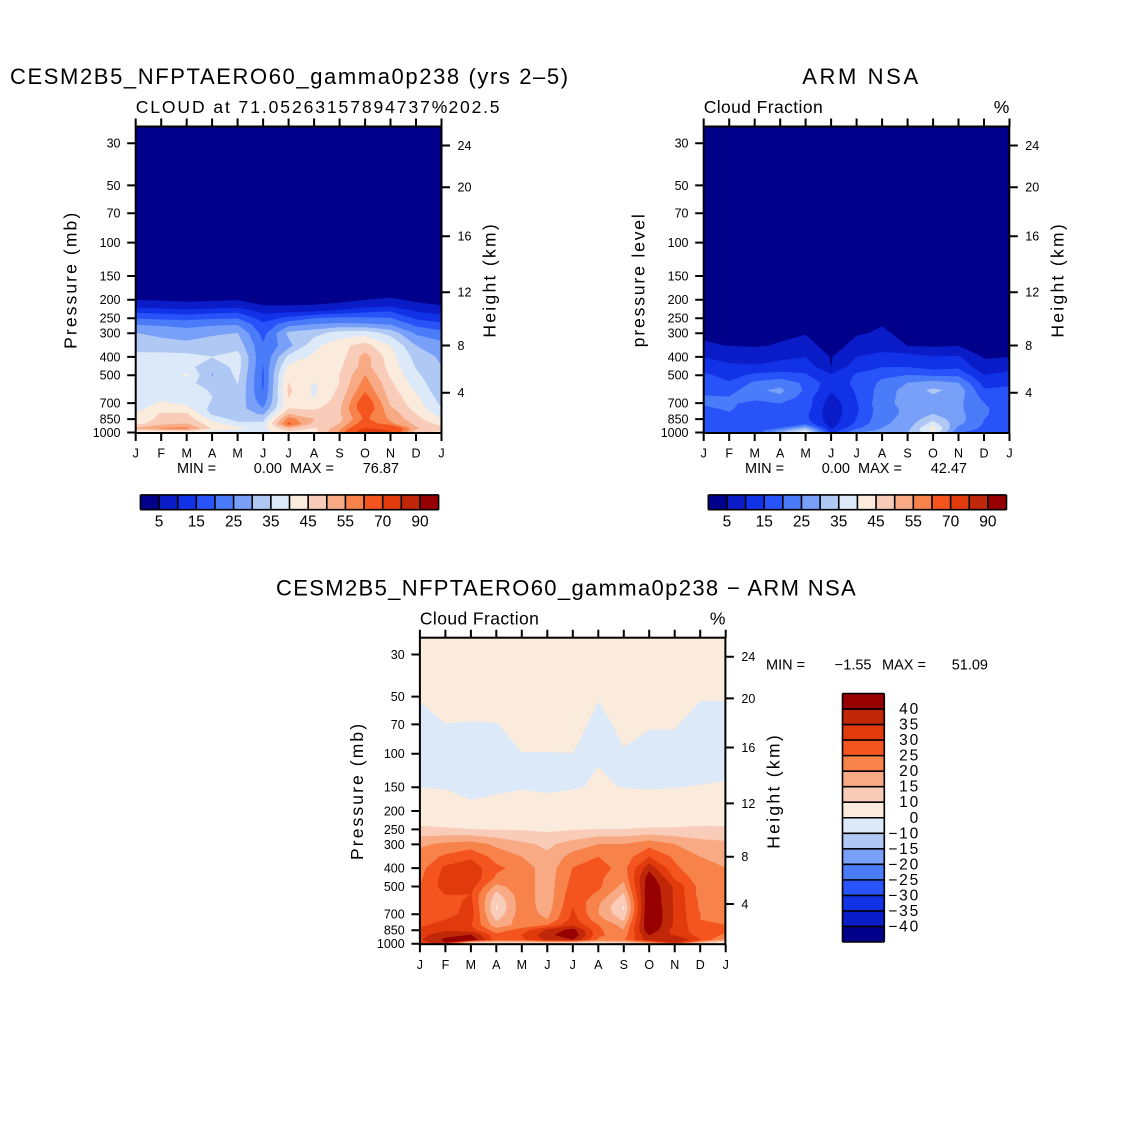 The image size is (1146, 1146). Describe the element at coordinates (875, 522) in the screenshot. I see `svg-text: 45` at that location.